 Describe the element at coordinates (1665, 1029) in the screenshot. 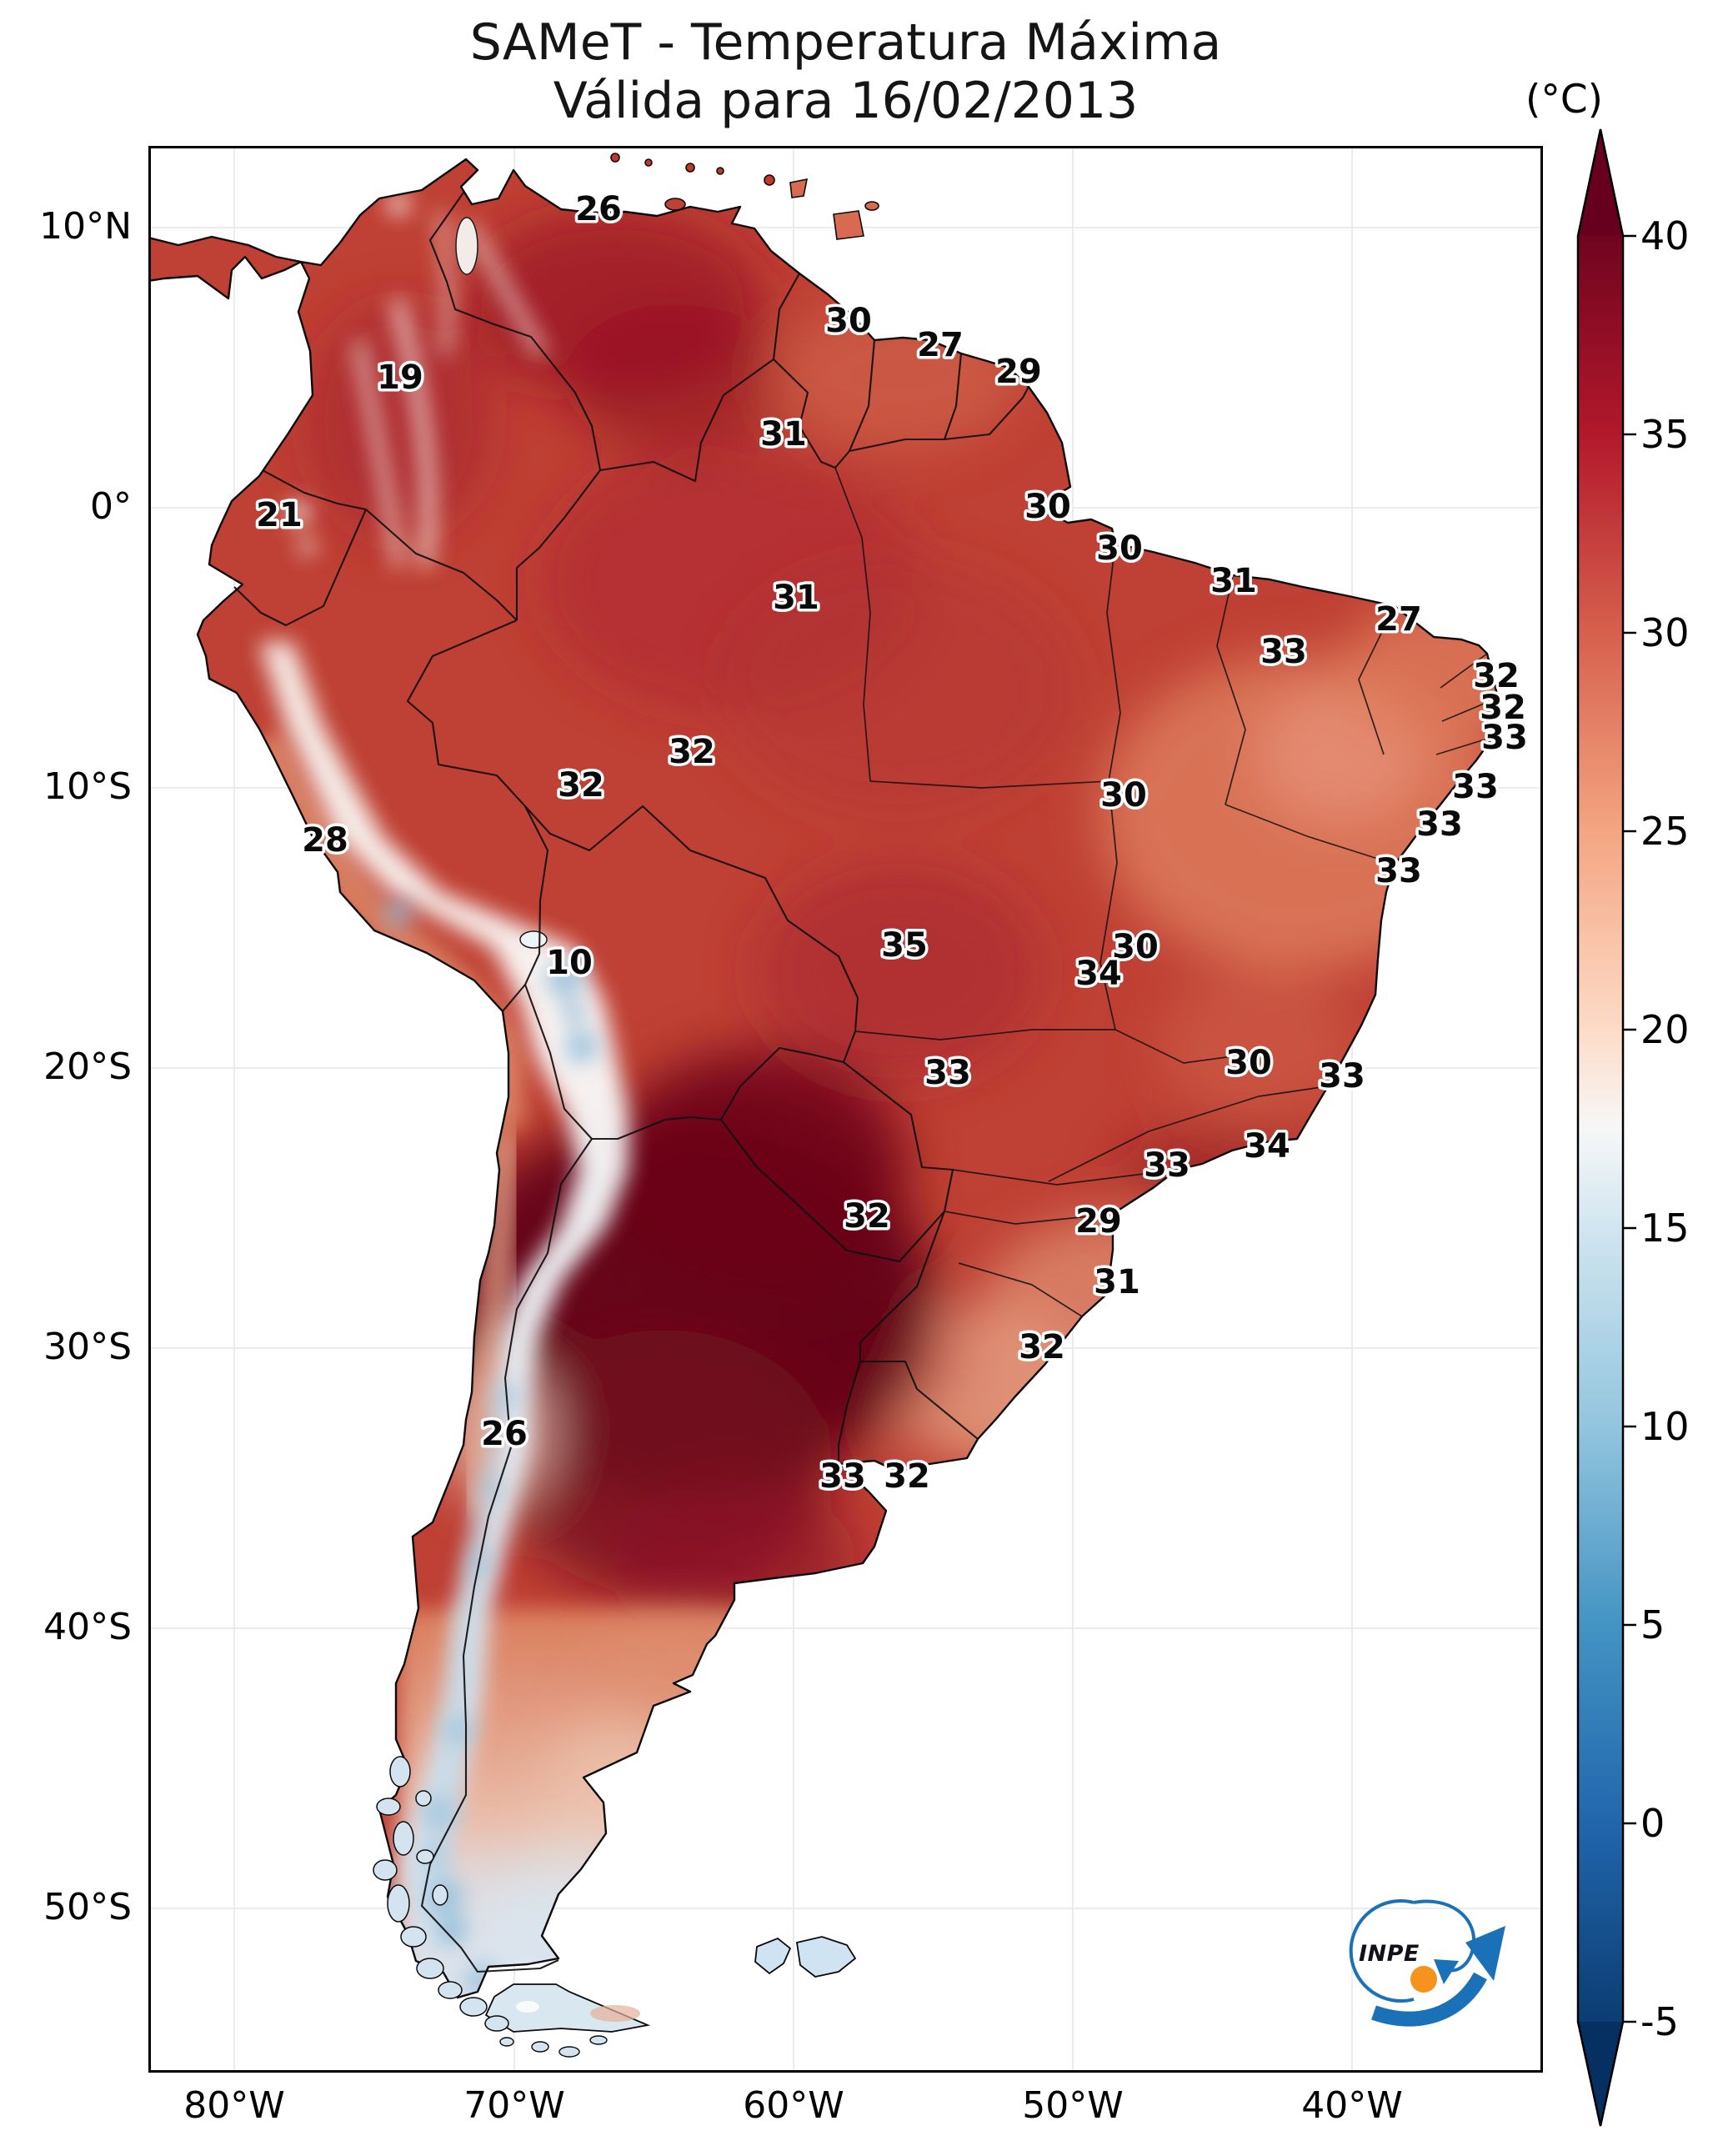

I see `colorbar-tick-label: 20` at that location.